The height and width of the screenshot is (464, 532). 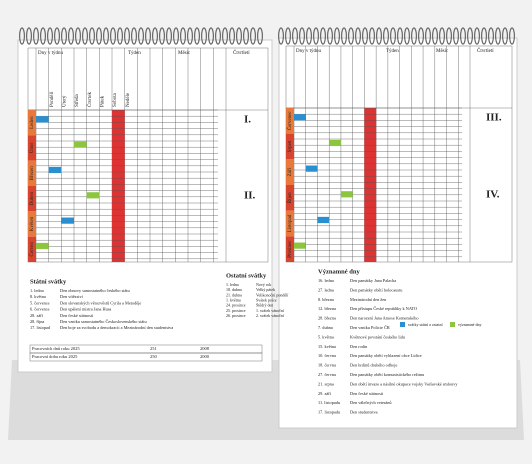 I want to click on weekday-header: Středa, so click(x=77, y=100).